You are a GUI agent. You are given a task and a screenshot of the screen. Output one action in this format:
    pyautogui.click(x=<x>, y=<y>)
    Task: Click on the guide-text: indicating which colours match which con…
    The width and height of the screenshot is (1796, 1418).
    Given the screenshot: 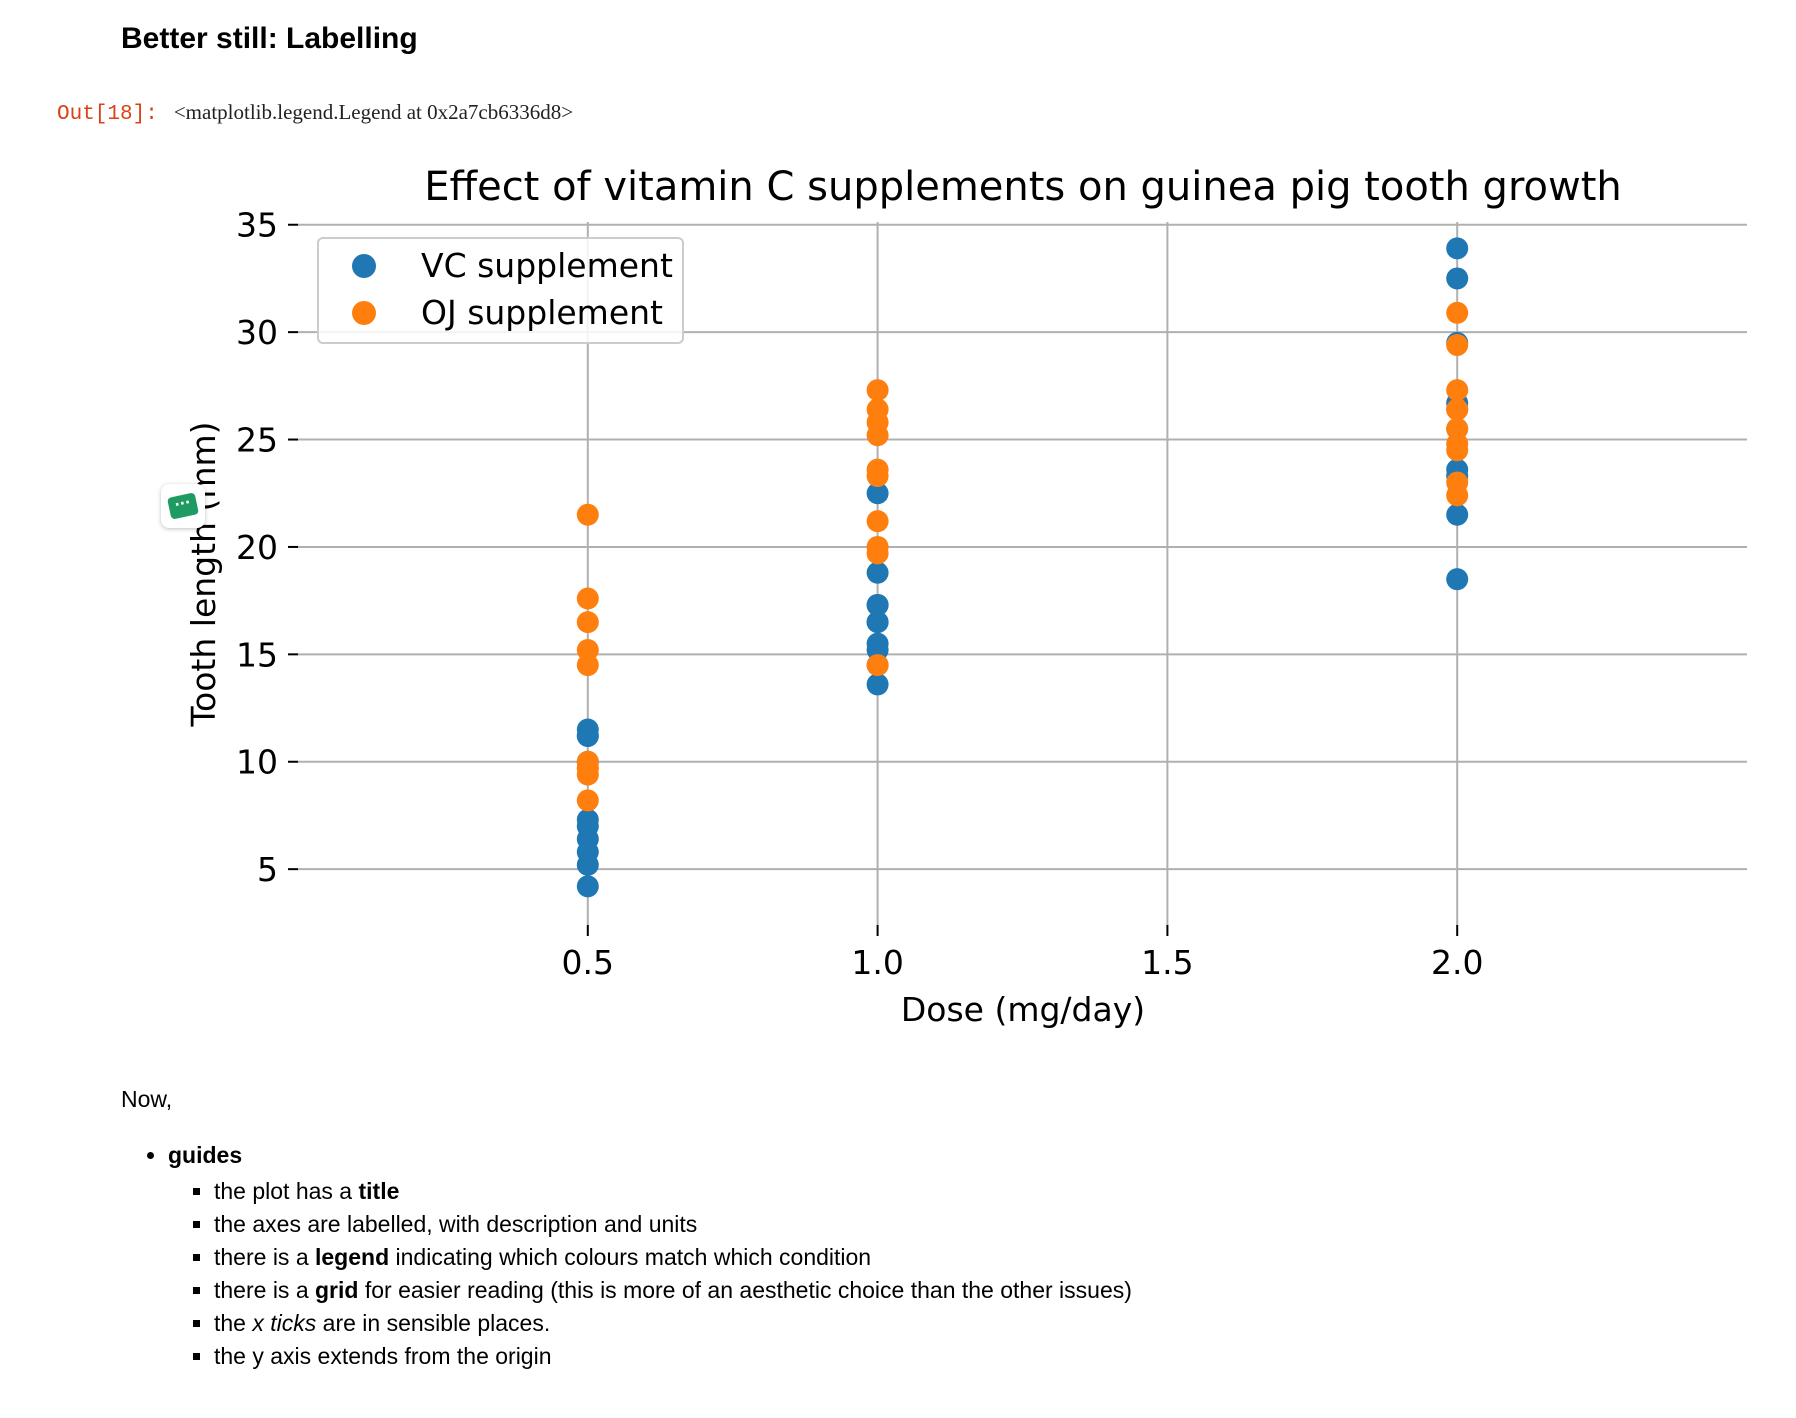 What is the action you would take?
    pyautogui.click(x=630, y=1257)
    